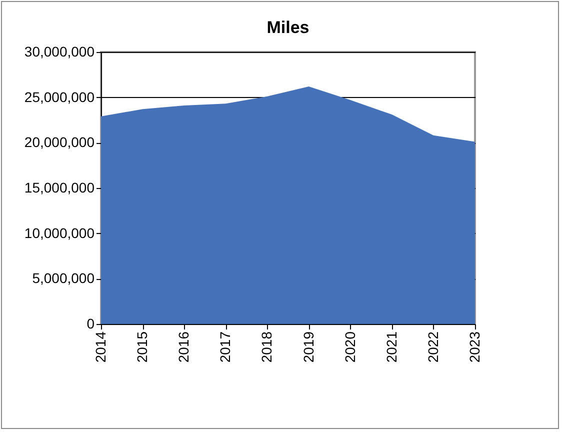 This screenshot has width=562, height=432. I want to click on chart-title: Miles, so click(288, 27).